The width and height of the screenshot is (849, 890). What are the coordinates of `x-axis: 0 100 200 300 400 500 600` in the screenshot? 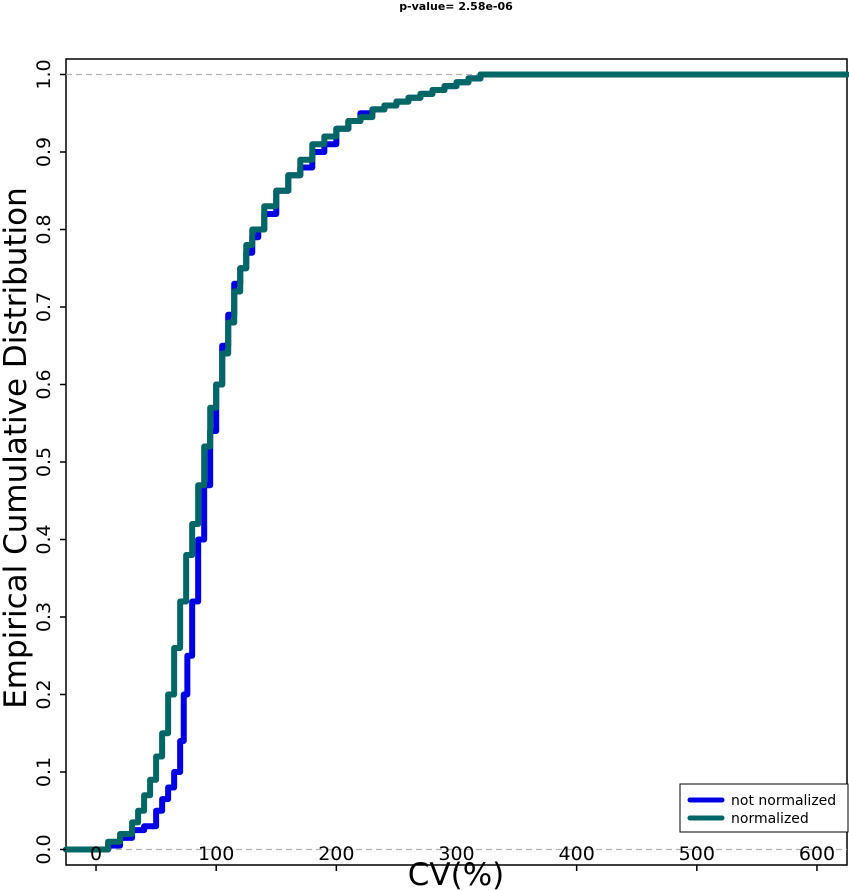 It's located at (462, 857).